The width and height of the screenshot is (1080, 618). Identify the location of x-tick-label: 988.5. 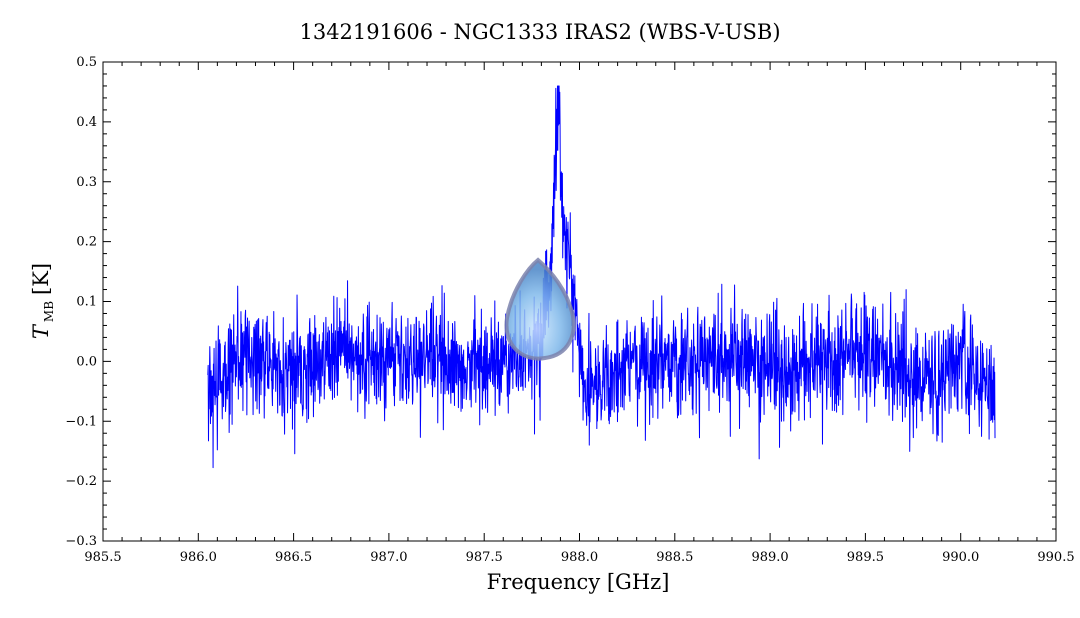
(674, 557).